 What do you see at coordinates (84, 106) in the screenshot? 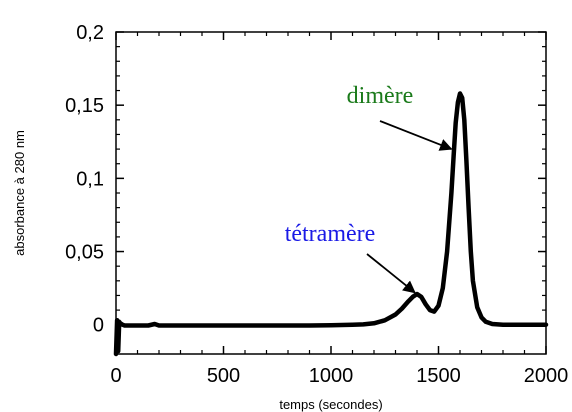
I see `y-tick-label: 0,15` at bounding box center [84, 106].